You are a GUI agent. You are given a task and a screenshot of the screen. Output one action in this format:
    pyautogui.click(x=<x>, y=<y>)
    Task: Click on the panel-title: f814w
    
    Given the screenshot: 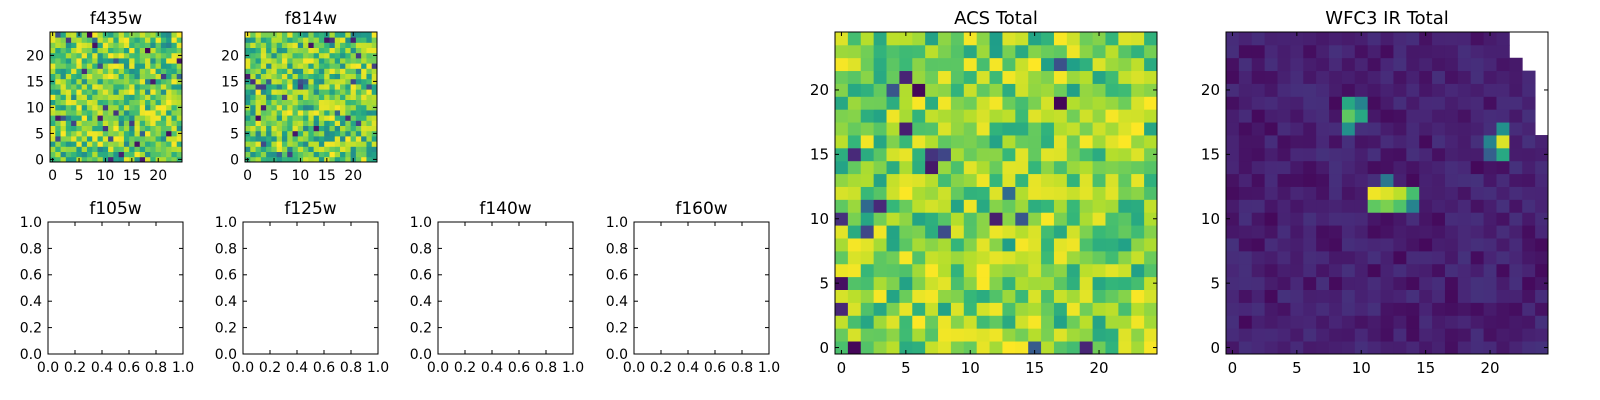 What is the action you would take?
    pyautogui.click(x=311, y=19)
    